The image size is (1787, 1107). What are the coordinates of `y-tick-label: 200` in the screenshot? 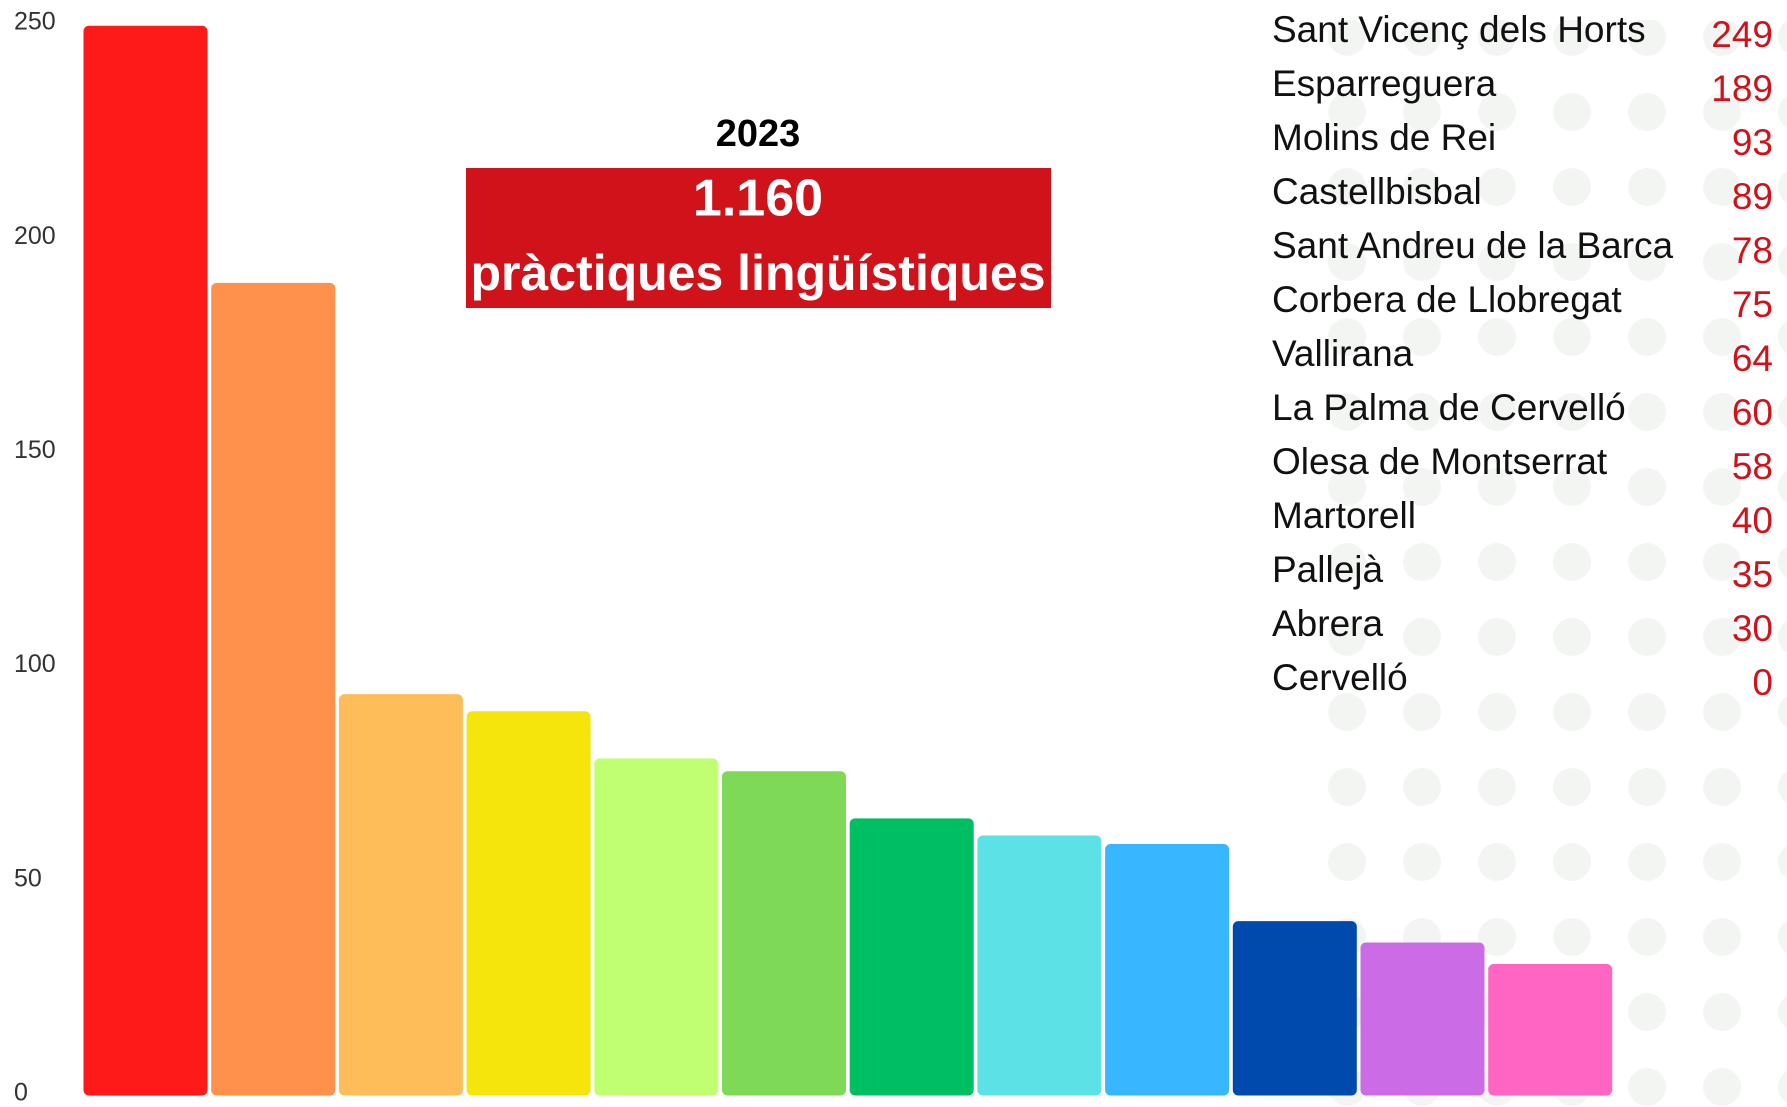 It's located at (35, 236).